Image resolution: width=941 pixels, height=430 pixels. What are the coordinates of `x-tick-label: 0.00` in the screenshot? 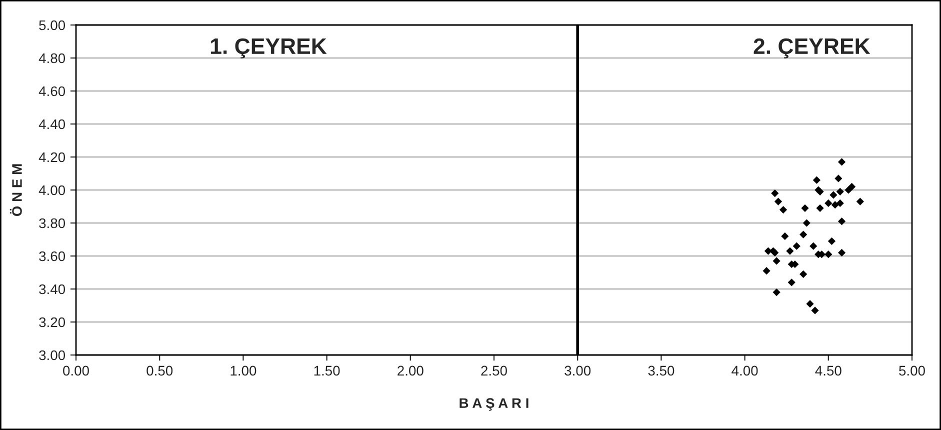 It's located at (76, 371).